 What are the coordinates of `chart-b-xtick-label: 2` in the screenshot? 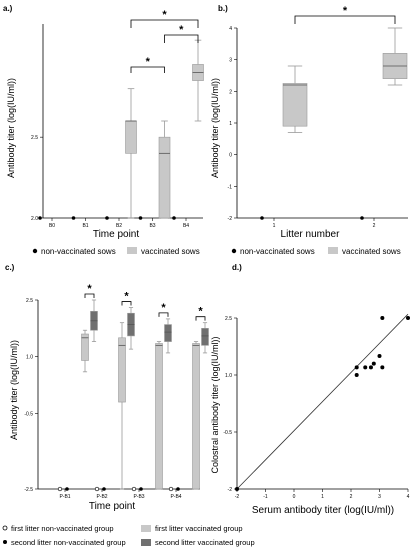 It's located at (374, 226).